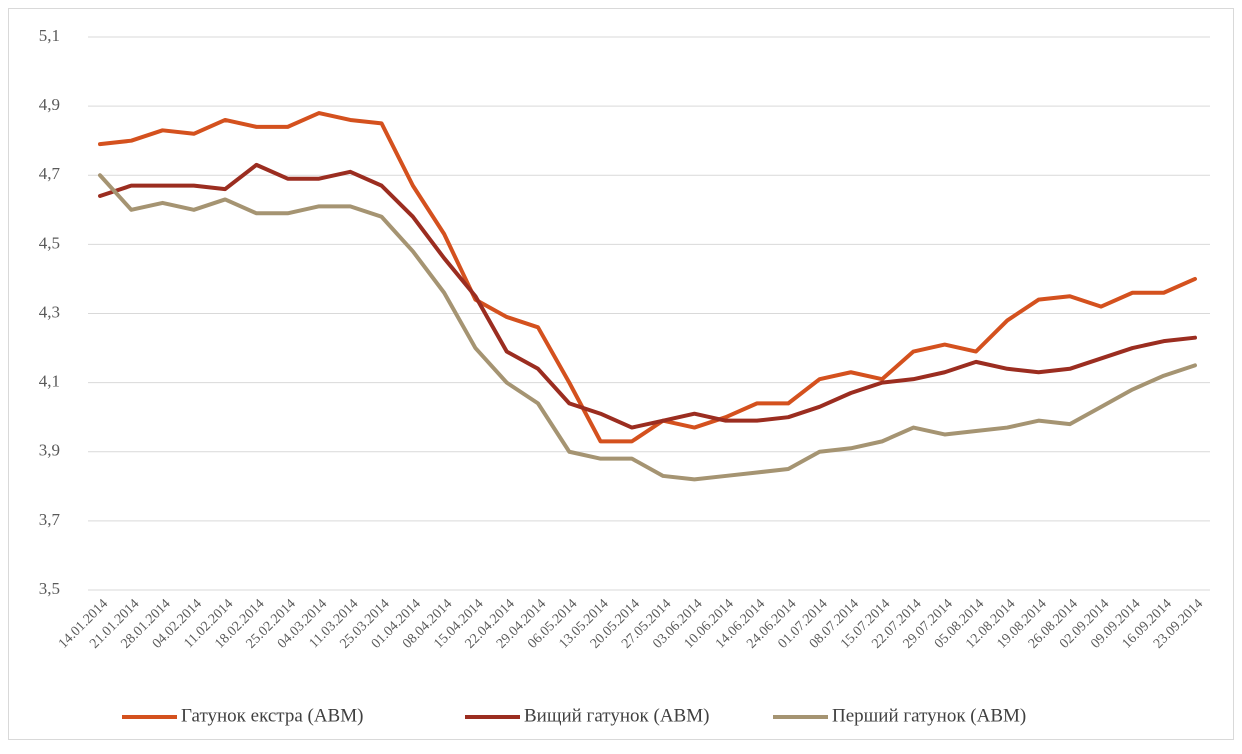 Image resolution: width=1242 pixels, height=754 pixels. What do you see at coordinates (49, 242) in the screenshot?
I see `y-tick-label: 4,5` at bounding box center [49, 242].